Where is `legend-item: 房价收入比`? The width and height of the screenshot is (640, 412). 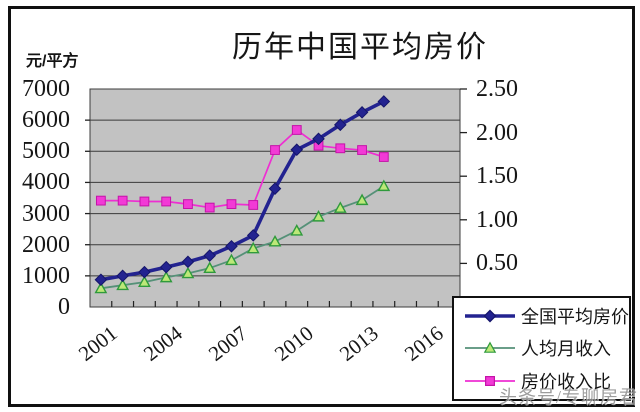
legend-item: 房价收入比 is located at coordinates (546, 381).